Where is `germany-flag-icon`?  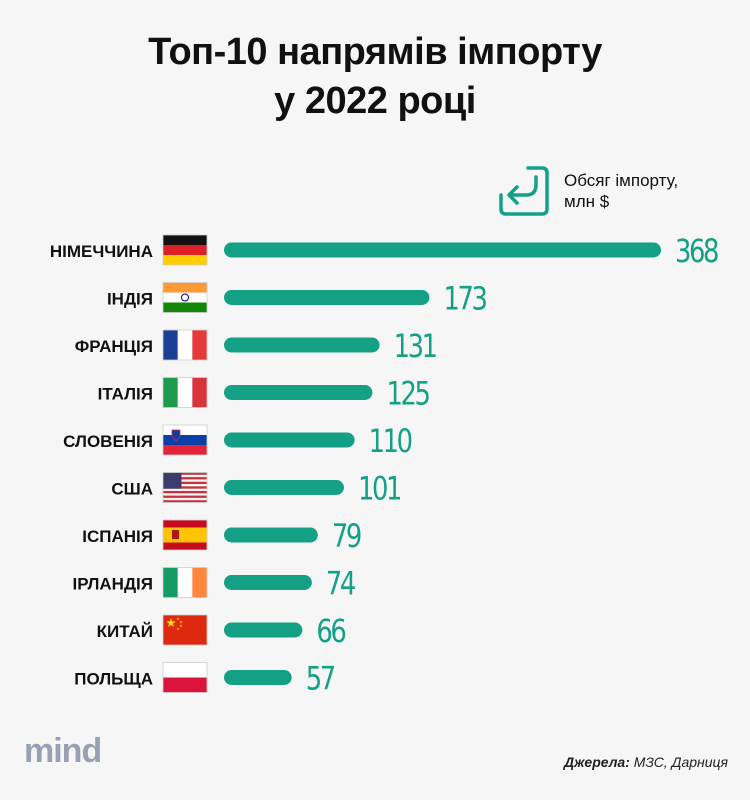
germany-flag-icon is located at coordinates (185, 250).